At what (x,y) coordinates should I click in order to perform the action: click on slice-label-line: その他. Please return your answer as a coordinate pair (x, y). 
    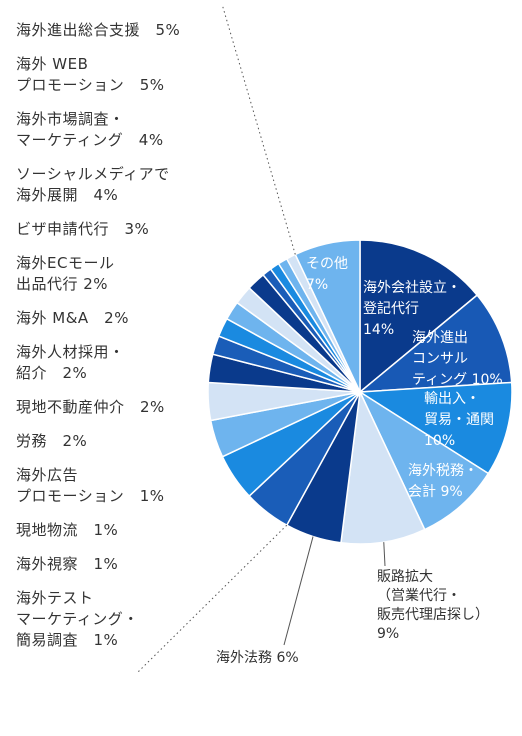
    Looking at the image, I should click on (327, 264).